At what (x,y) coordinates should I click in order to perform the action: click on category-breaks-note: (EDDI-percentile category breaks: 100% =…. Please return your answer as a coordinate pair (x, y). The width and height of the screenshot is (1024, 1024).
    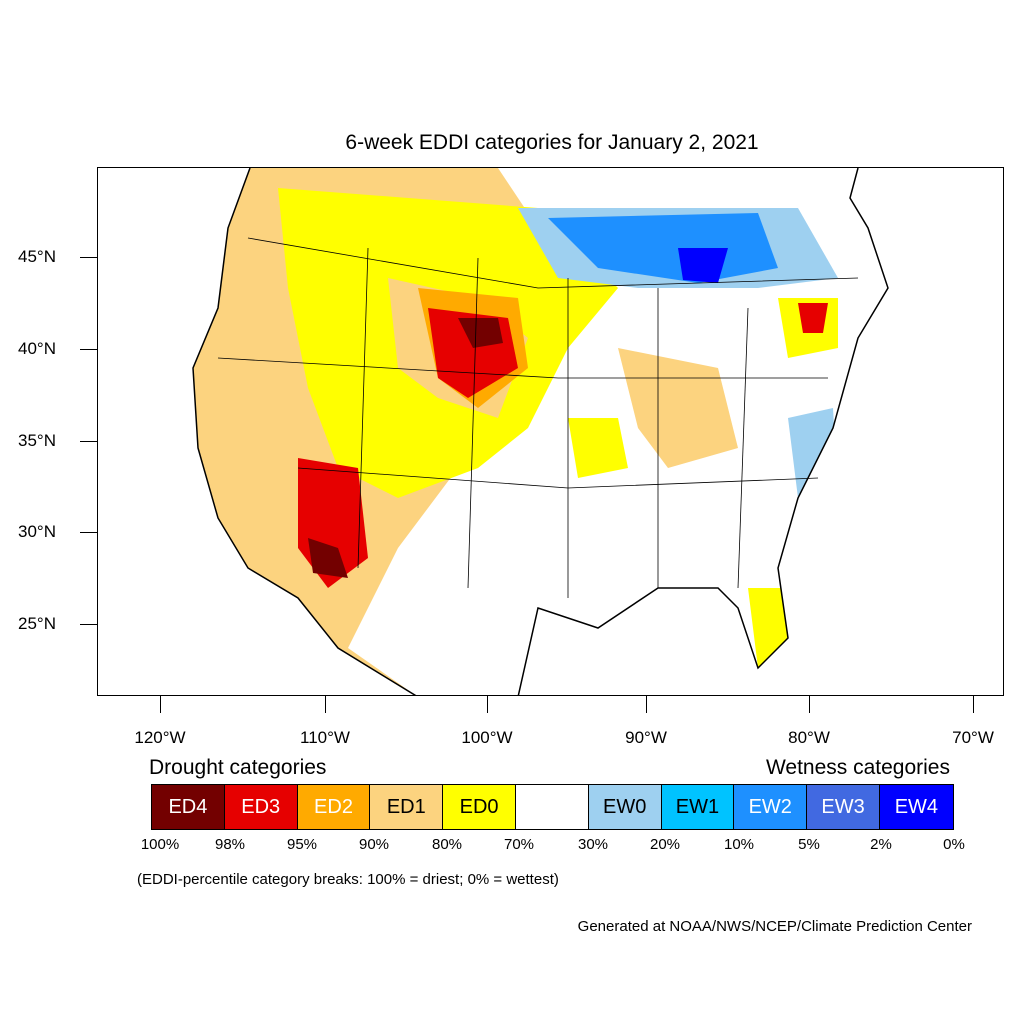
    Looking at the image, I should click on (348, 879).